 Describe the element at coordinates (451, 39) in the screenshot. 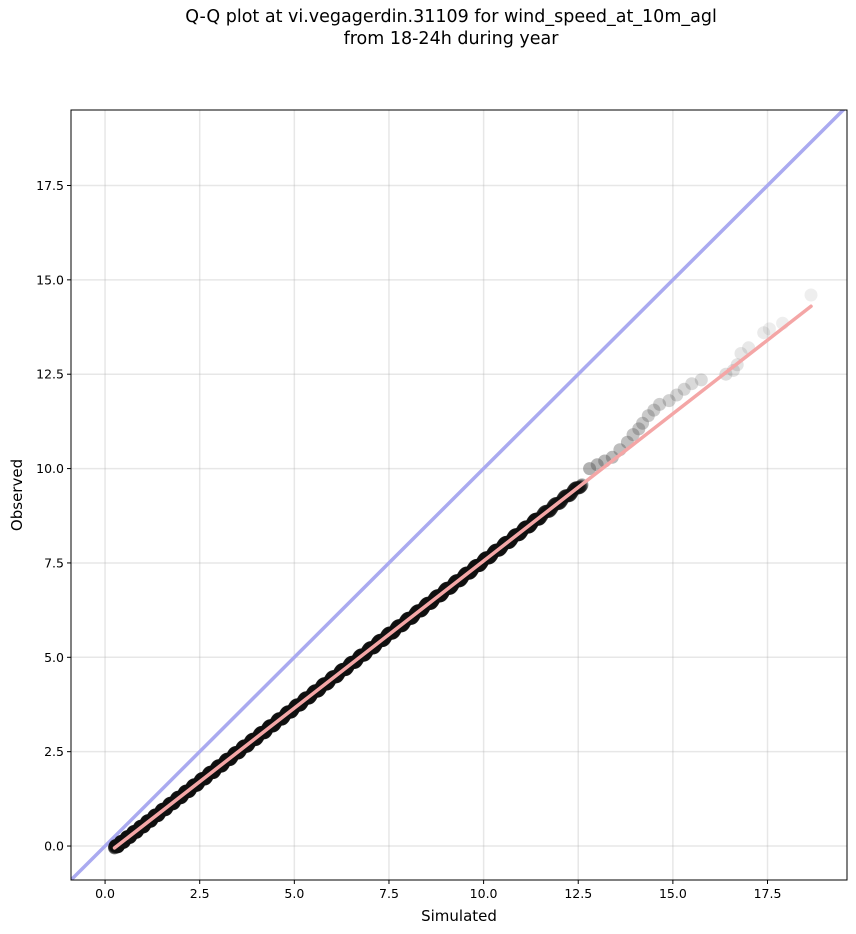

I see `chart-title-line-2: from 18-24h during year` at that location.